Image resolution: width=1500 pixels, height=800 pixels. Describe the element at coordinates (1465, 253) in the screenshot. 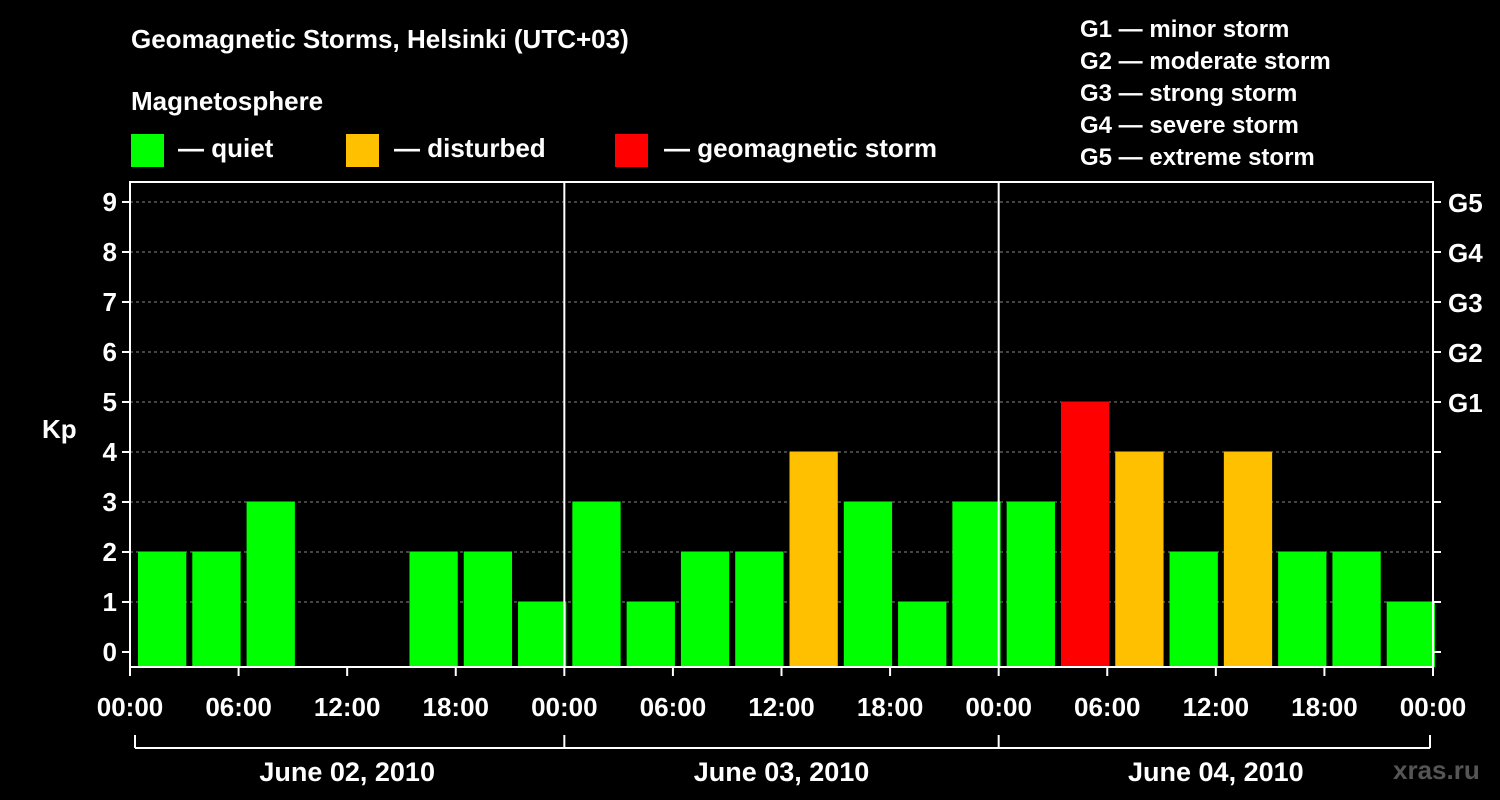

I see `g-level-label: G4` at that location.